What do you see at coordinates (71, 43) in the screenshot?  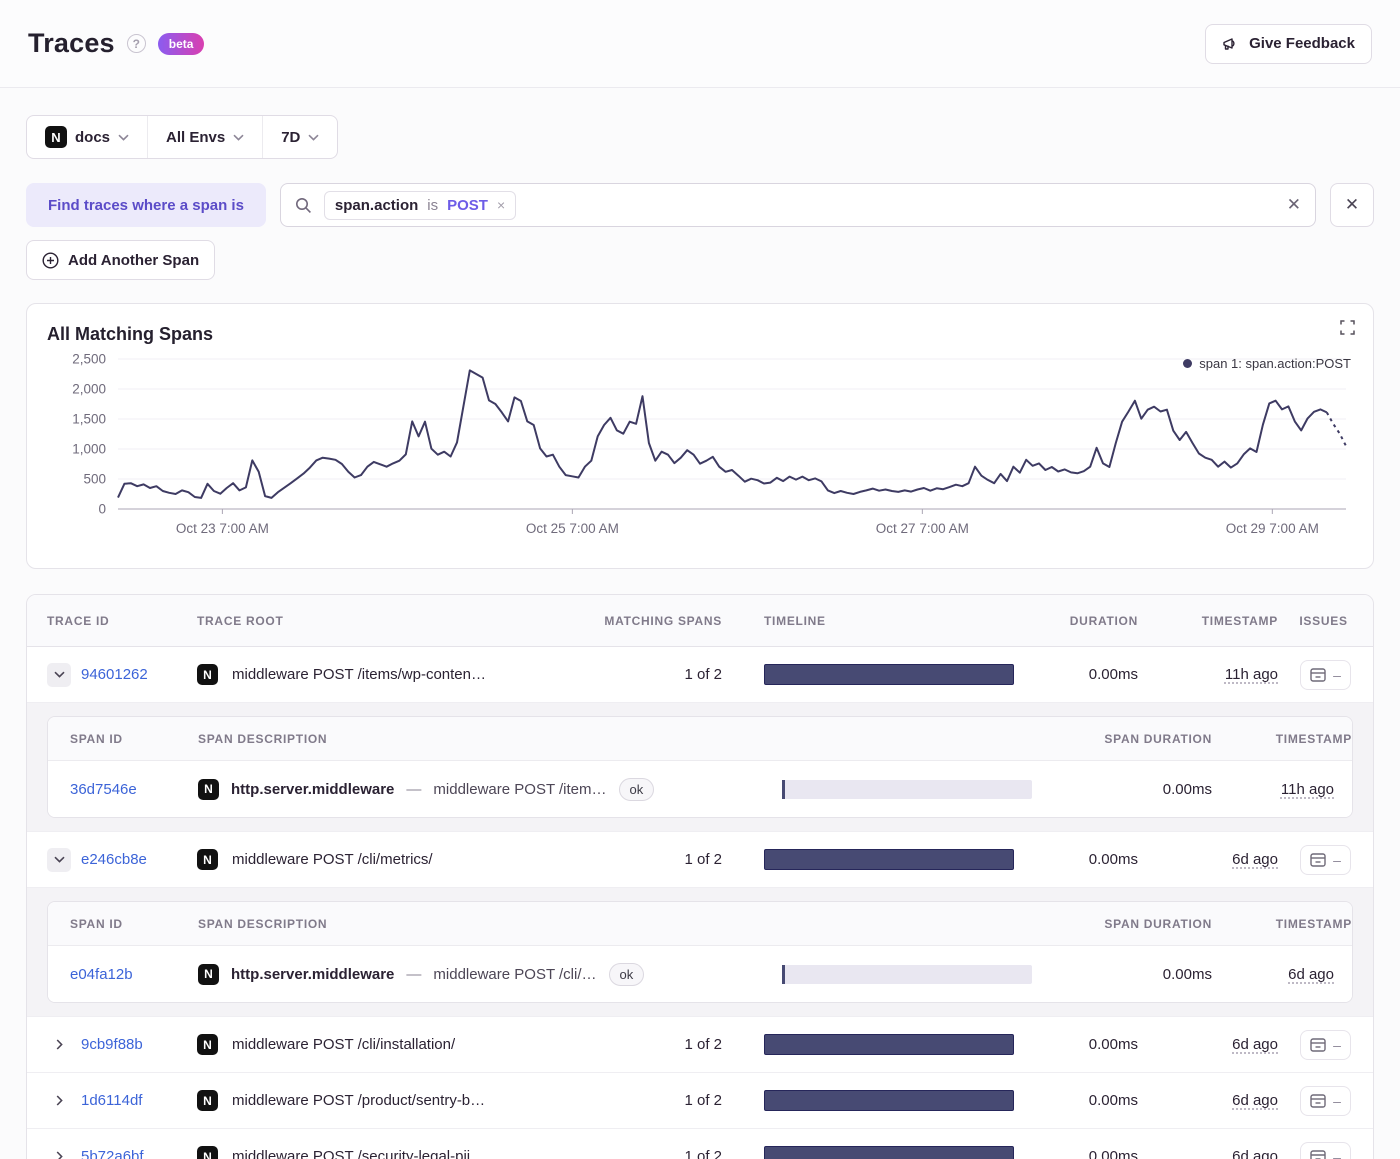 I see `page-title: Traces` at bounding box center [71, 43].